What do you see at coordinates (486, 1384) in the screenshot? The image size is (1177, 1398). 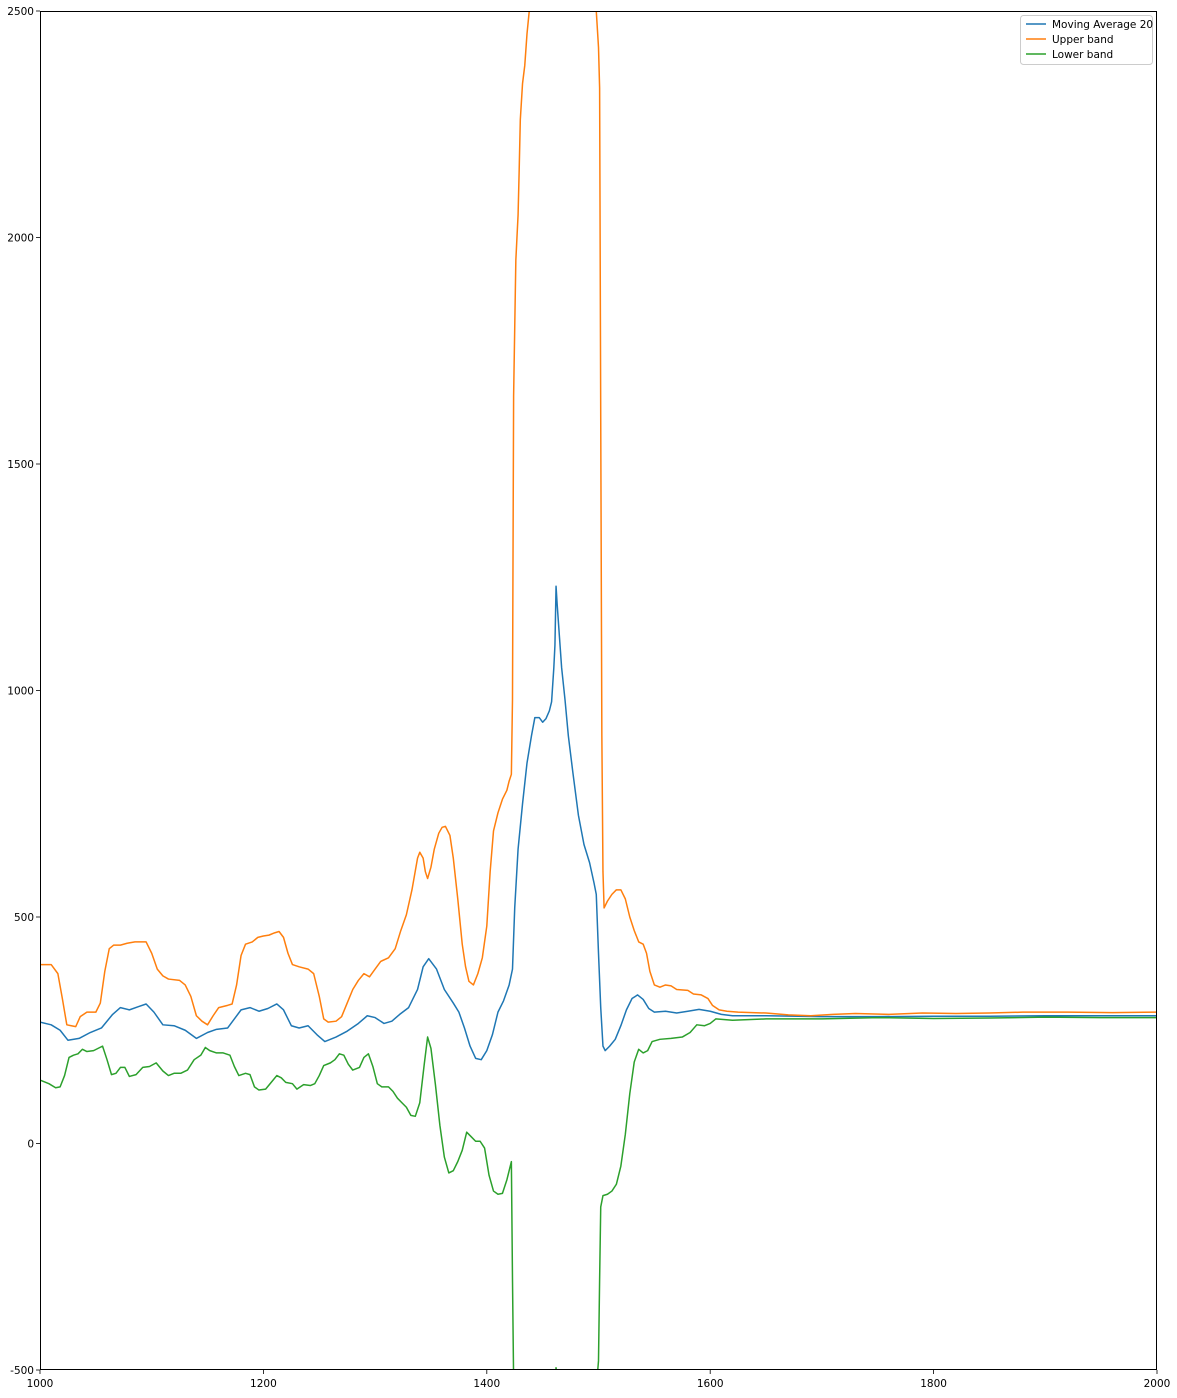 I see `x-tick-label: 1400` at bounding box center [486, 1384].